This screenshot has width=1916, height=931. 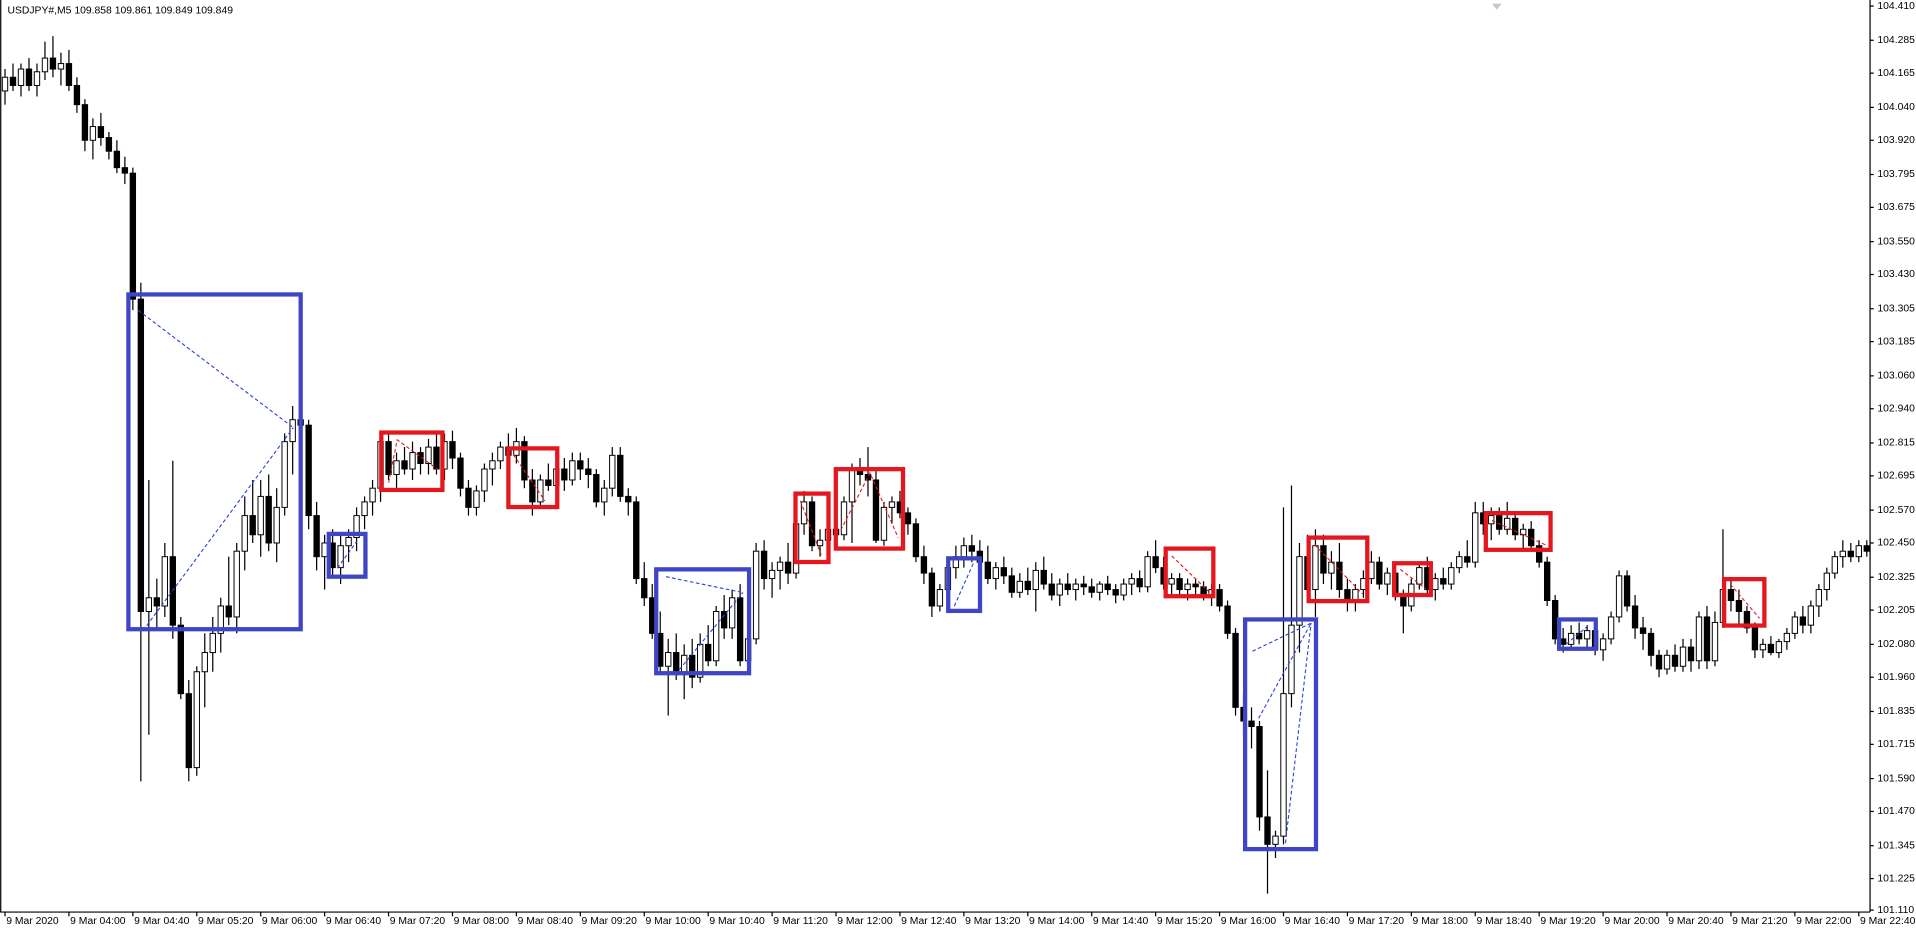 I want to click on y-tick-label: 101.345, so click(x=1896, y=845).